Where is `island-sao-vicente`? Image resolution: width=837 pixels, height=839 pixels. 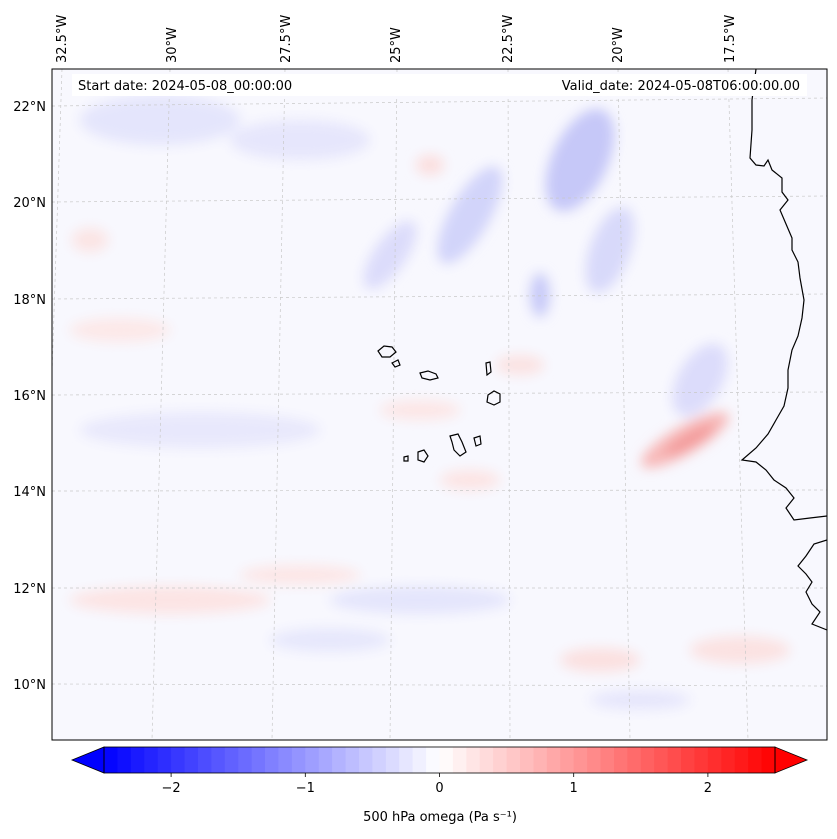 island-sao-vicente is located at coordinates (396, 363).